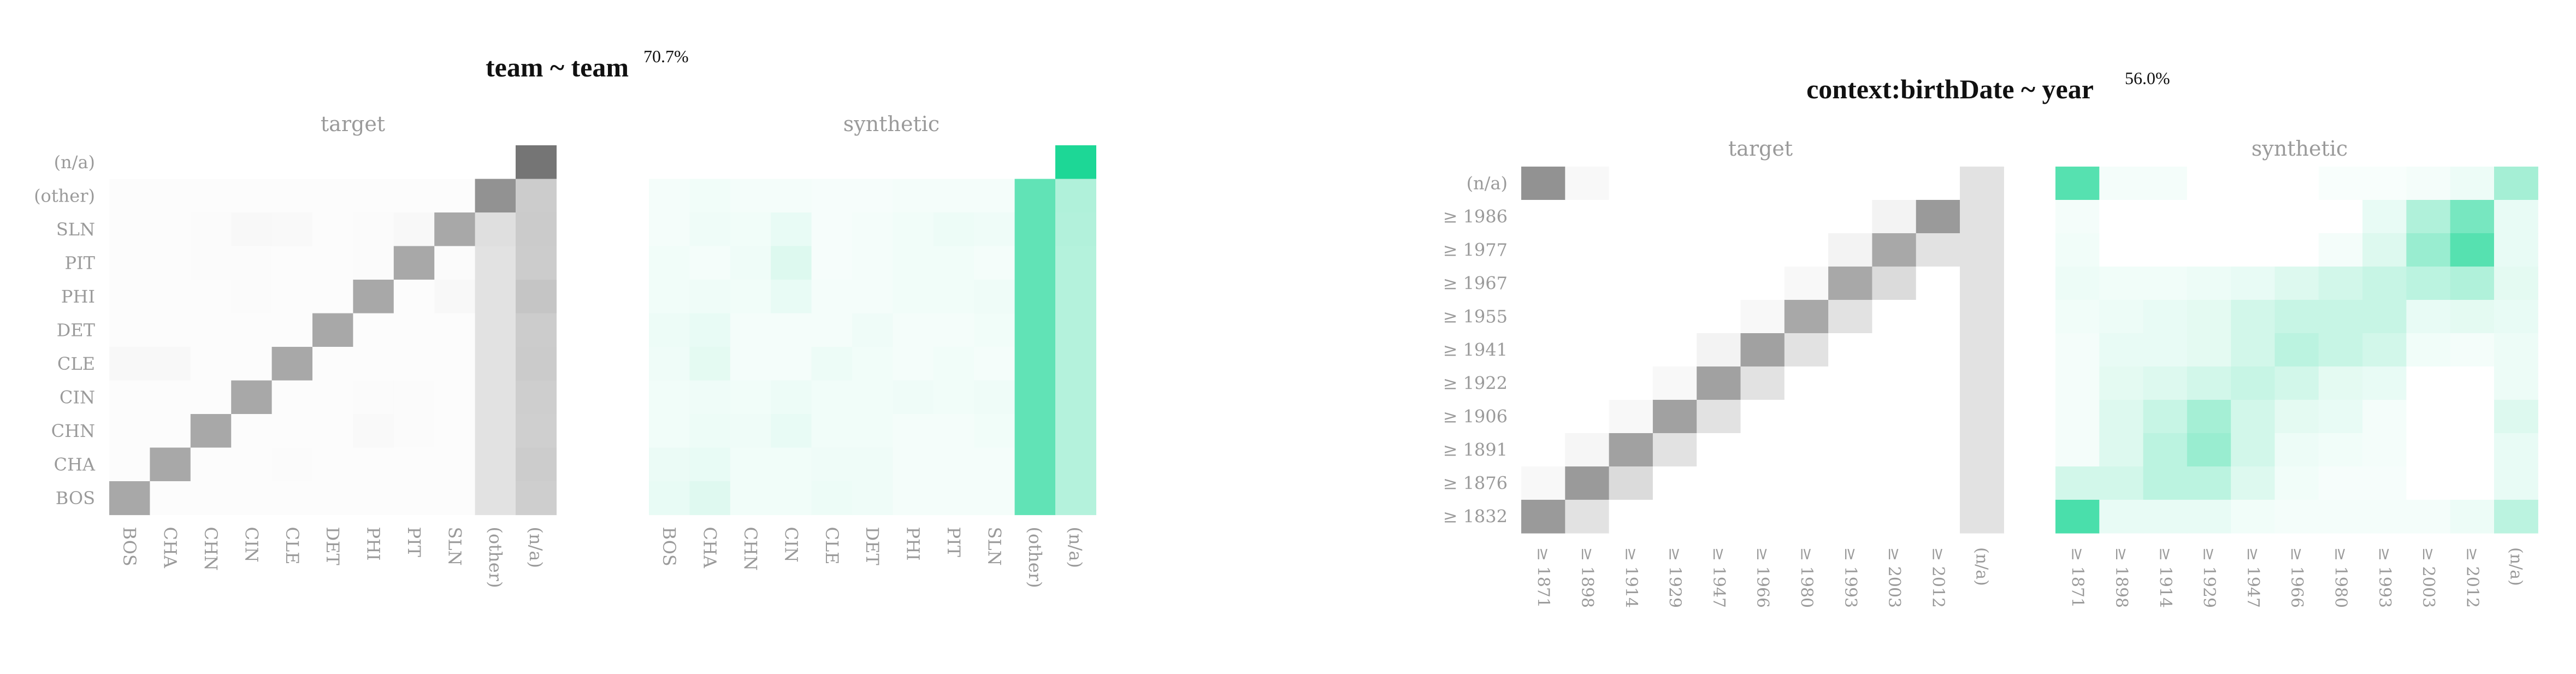 The height and width of the screenshot is (674, 2576). What do you see at coordinates (750, 330) in the screenshot?
I see `chart-1-synthetic-cell-r5-c2` at bounding box center [750, 330].